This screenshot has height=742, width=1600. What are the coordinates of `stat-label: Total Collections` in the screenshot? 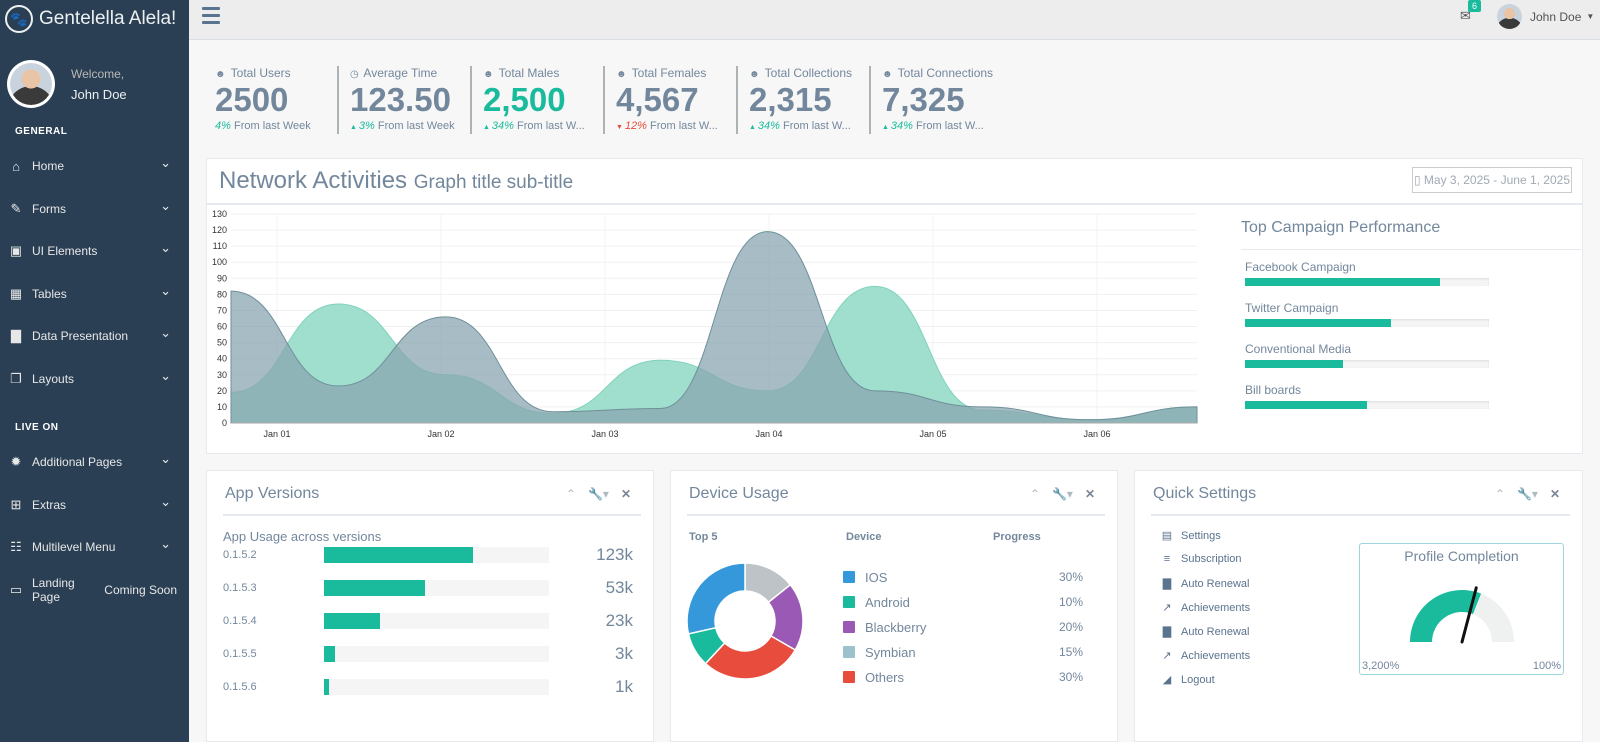 It's located at (808, 73).